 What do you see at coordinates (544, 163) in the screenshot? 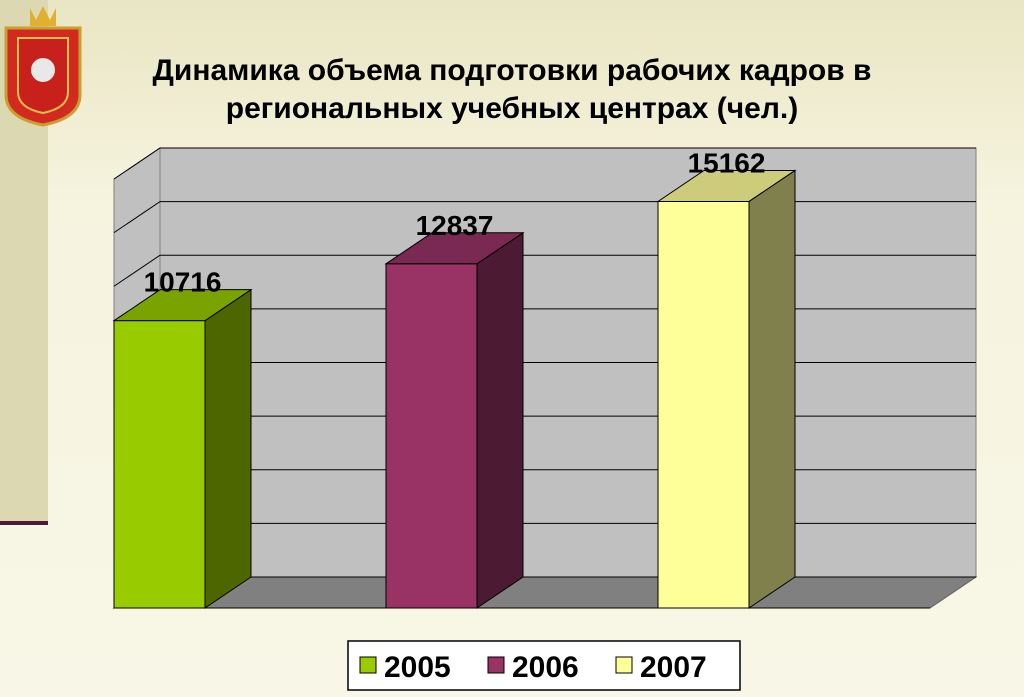
I see `grid-line` at bounding box center [544, 163].